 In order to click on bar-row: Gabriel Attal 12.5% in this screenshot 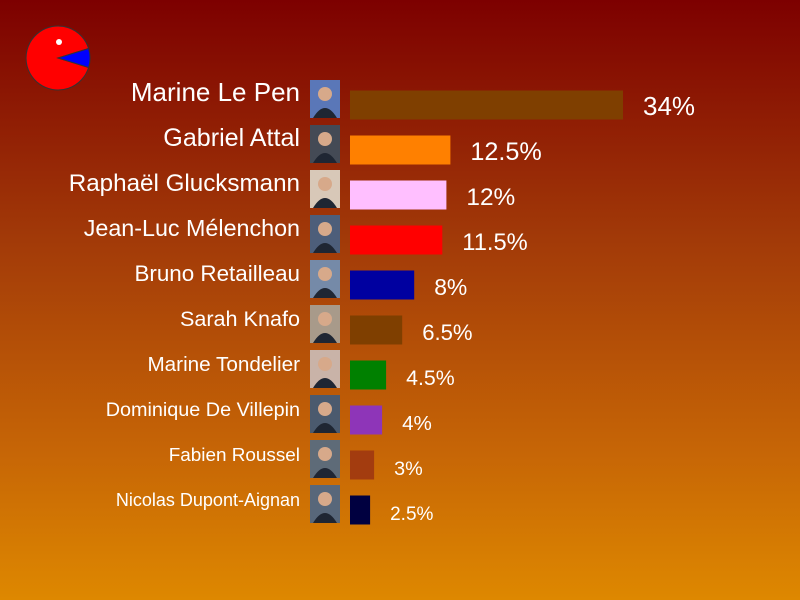, I will do `click(352, 145)`.